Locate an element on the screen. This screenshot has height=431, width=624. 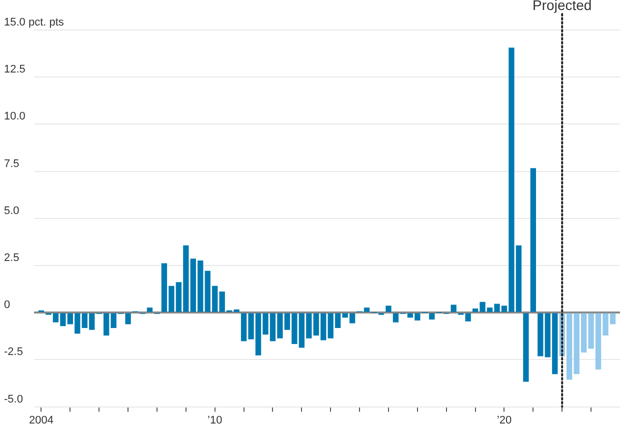
y-tick-label: 12.5 is located at coordinates (15, 70).